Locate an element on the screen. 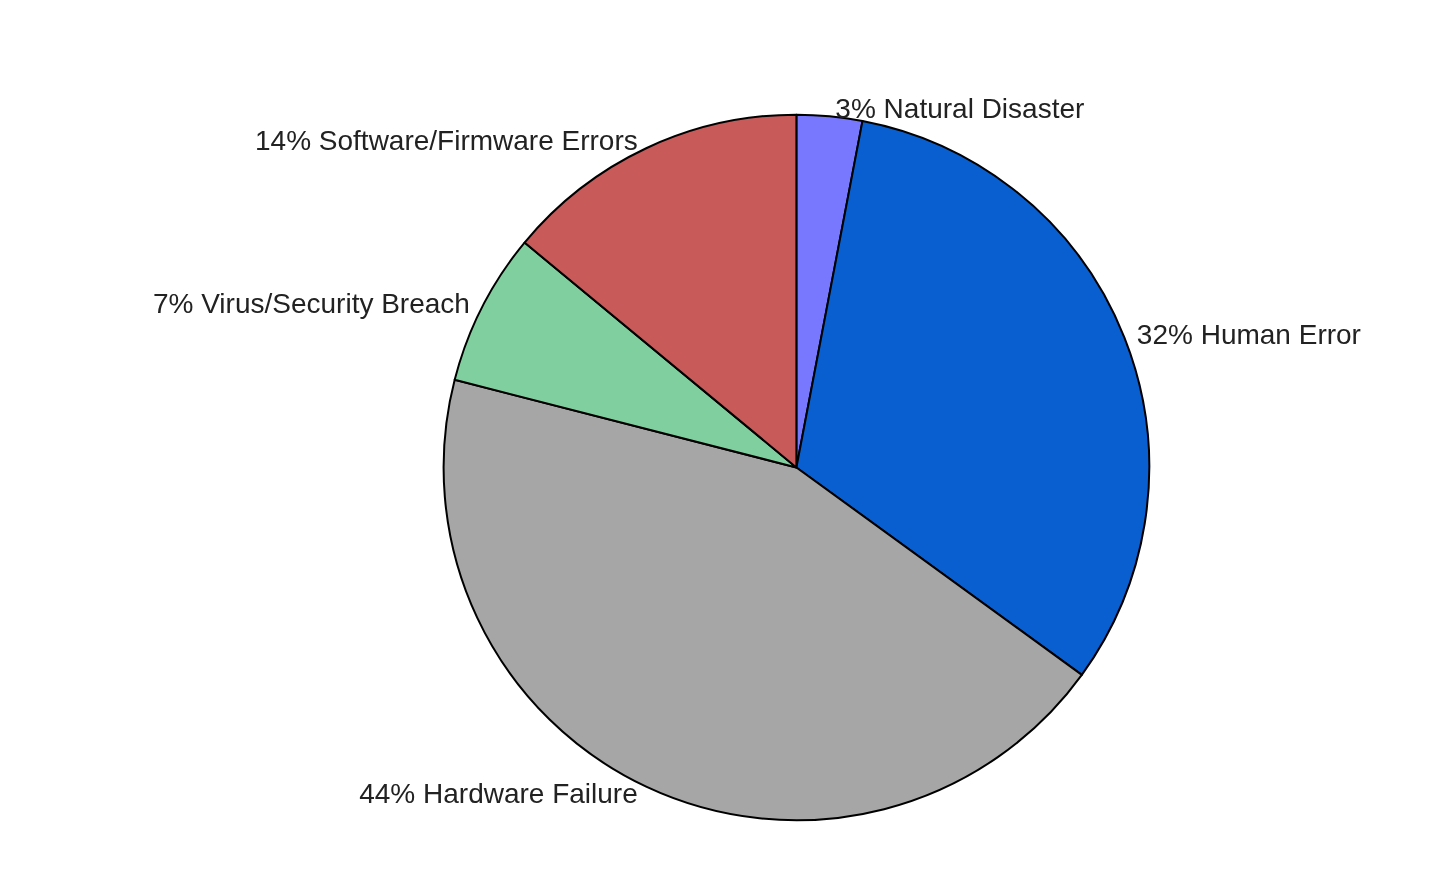  slice-label: 14% Software/Firmware Errors is located at coordinates (446, 141).